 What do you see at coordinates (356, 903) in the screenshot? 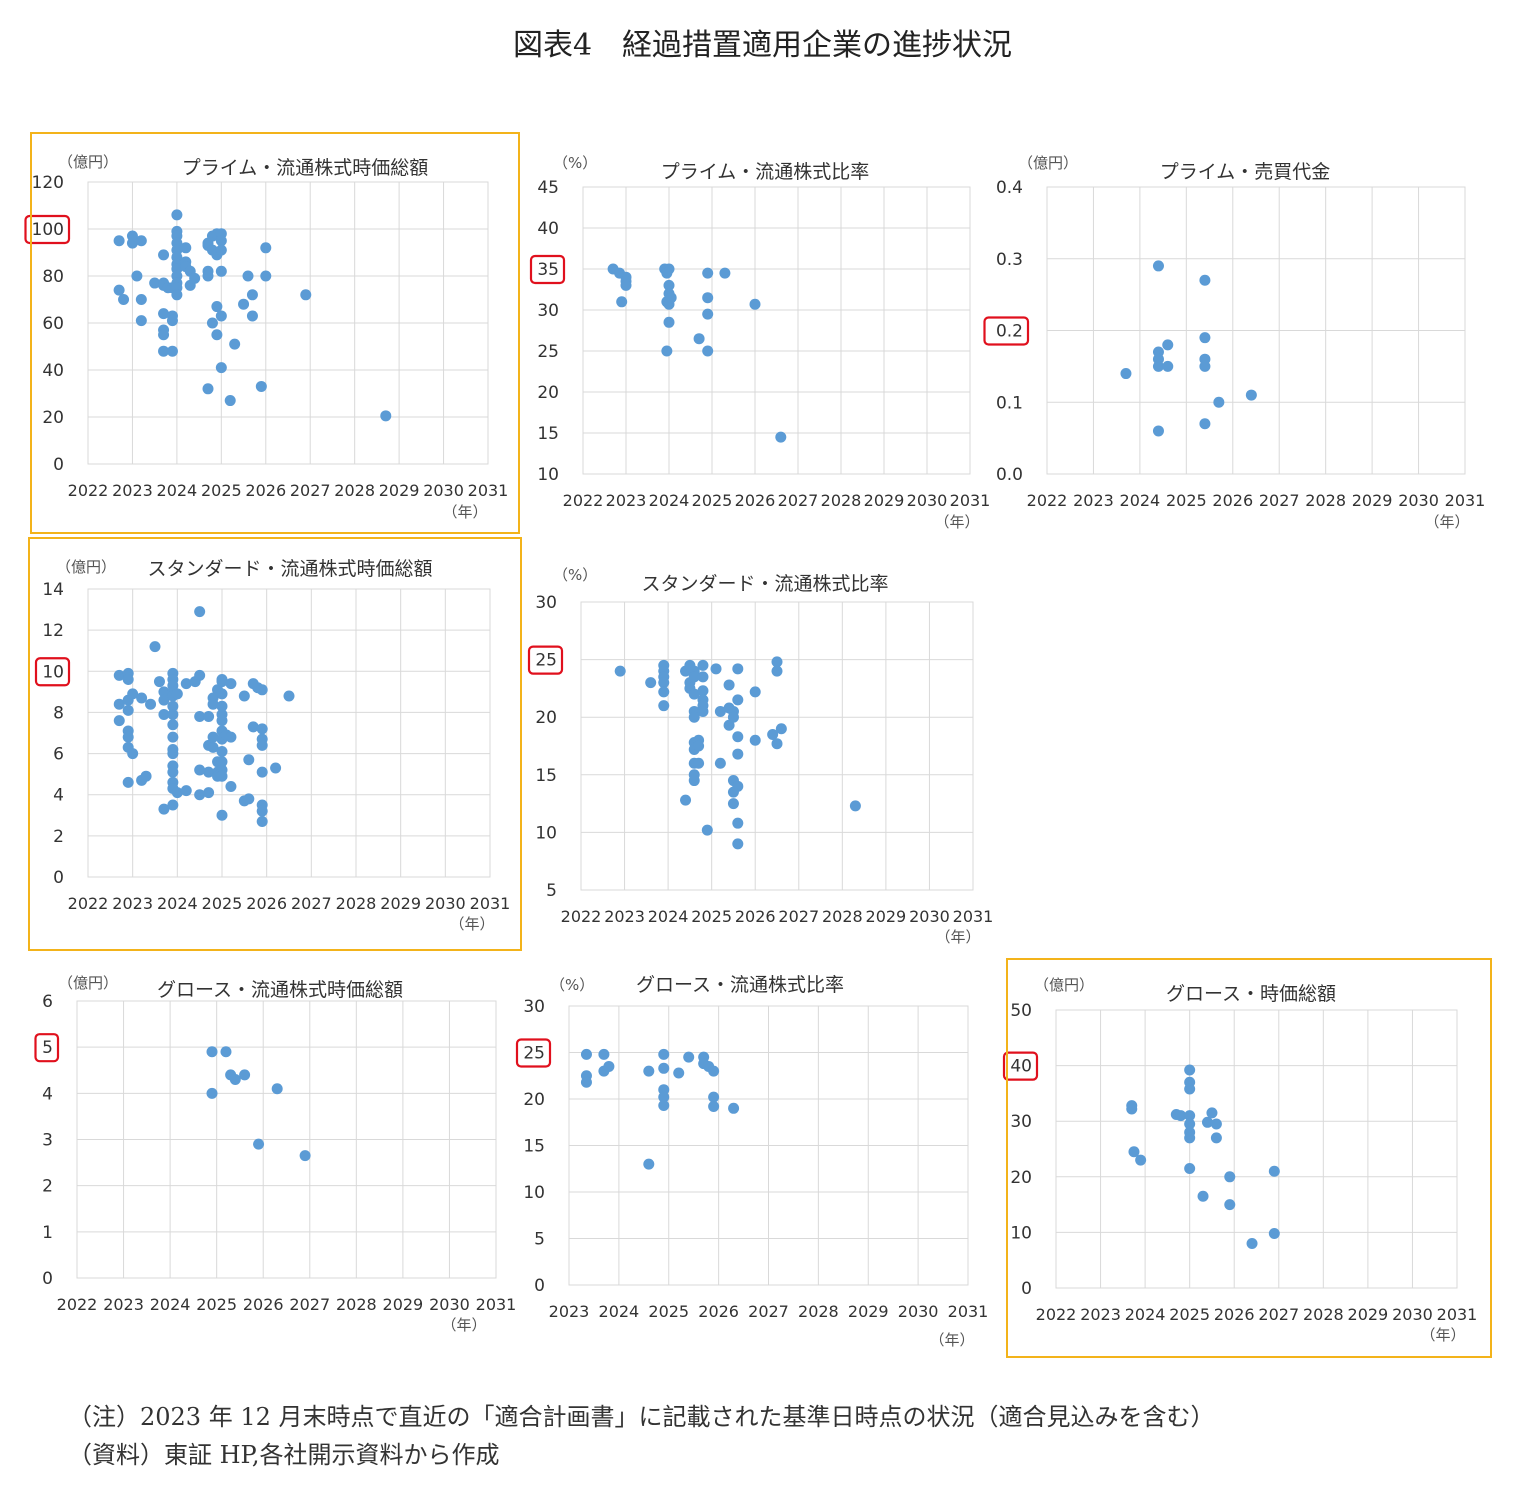
I see `x-tick-label: 2028` at bounding box center [356, 903].